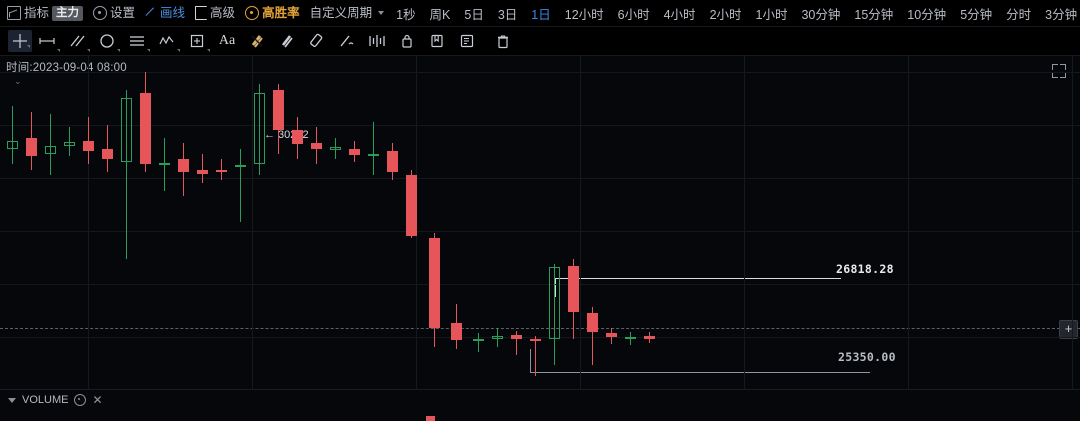 This screenshot has height=421, width=1080. Describe the element at coordinates (927, 14) in the screenshot. I see `timeframe-10m: 10分钟` at that location.